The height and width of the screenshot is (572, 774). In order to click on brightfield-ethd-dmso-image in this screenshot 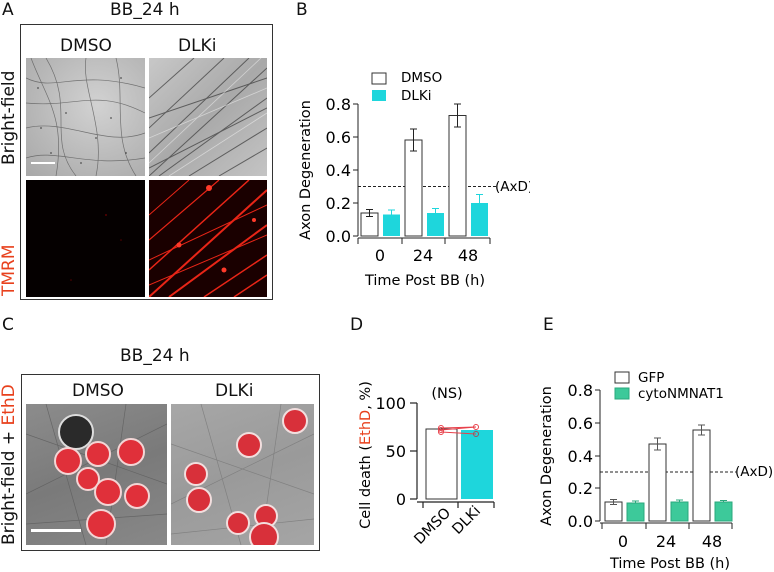, I will do `click(96, 474)`.